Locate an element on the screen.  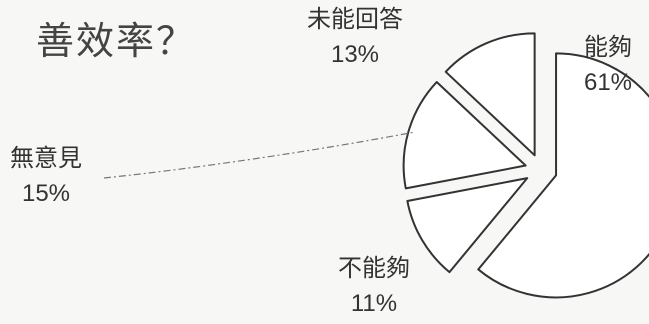
chart-title: 善效率？ is located at coordinates (116, 41).